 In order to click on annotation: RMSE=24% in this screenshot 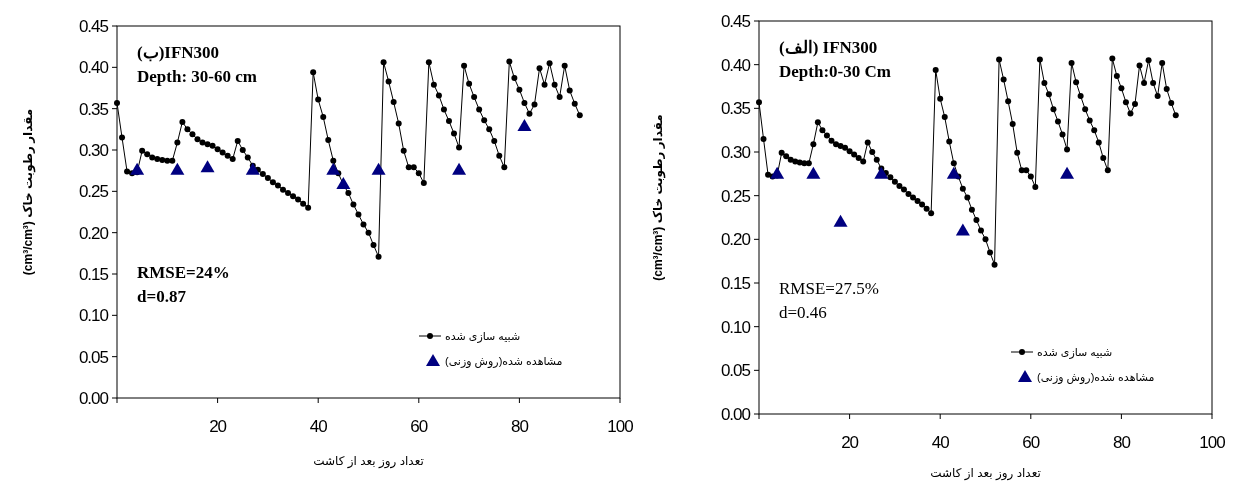, I will do `click(183, 272)`.